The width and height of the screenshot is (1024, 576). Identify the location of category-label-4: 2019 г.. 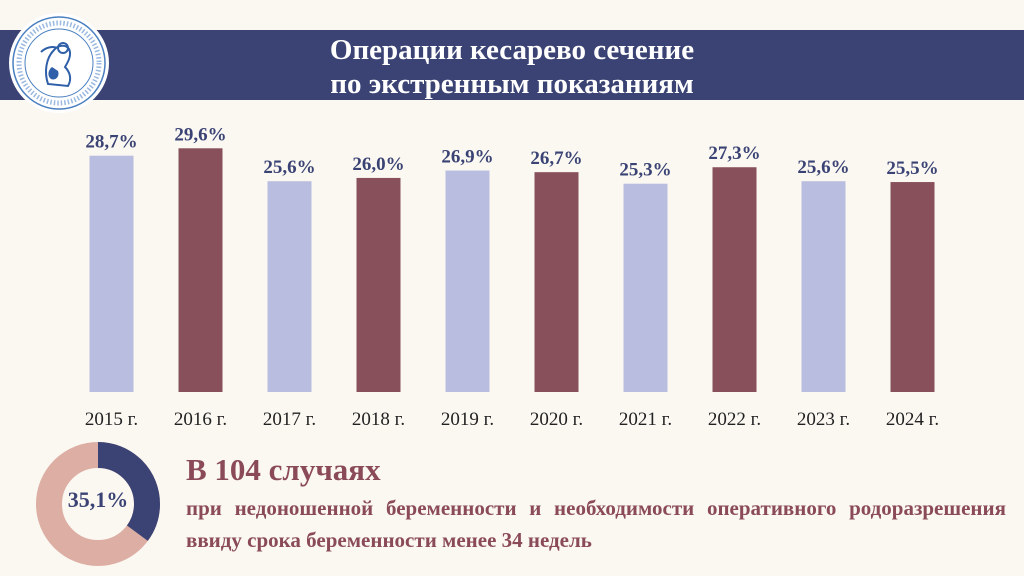
(467, 419).